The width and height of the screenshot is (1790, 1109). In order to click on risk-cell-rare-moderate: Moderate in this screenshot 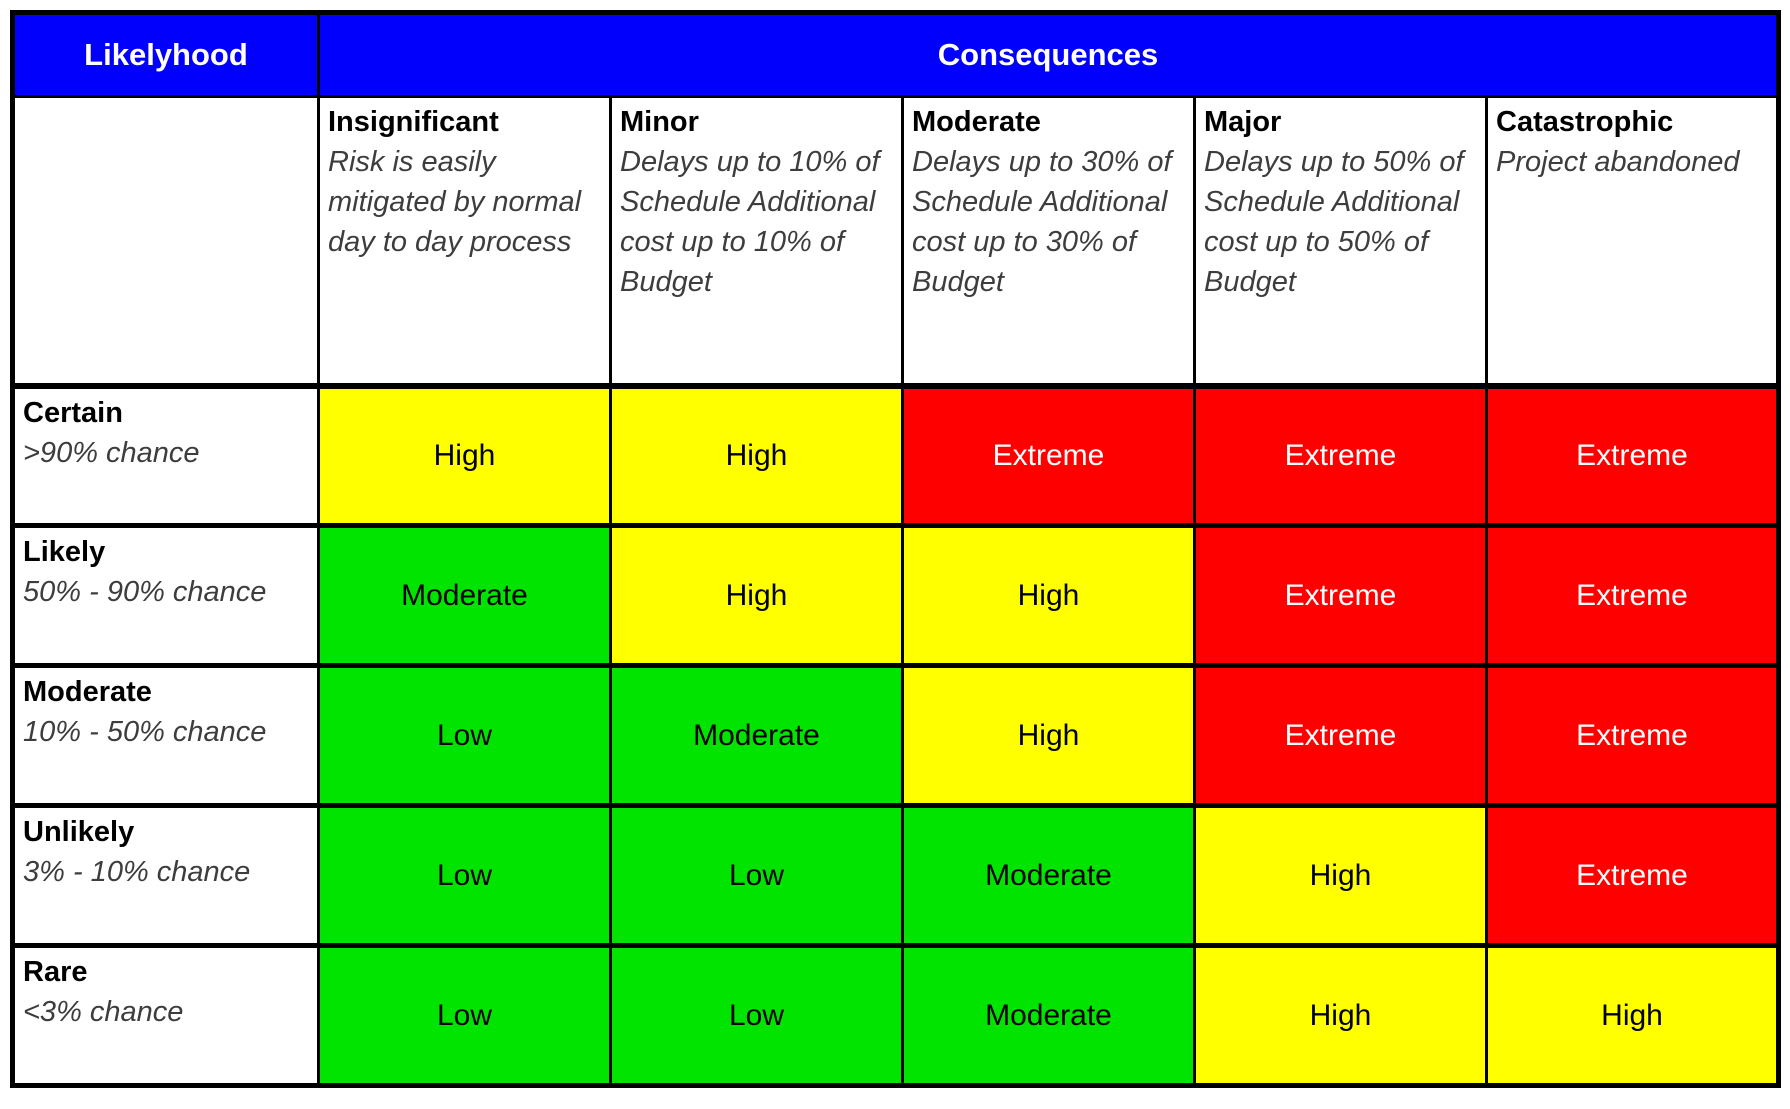, I will do `click(1048, 1015)`.